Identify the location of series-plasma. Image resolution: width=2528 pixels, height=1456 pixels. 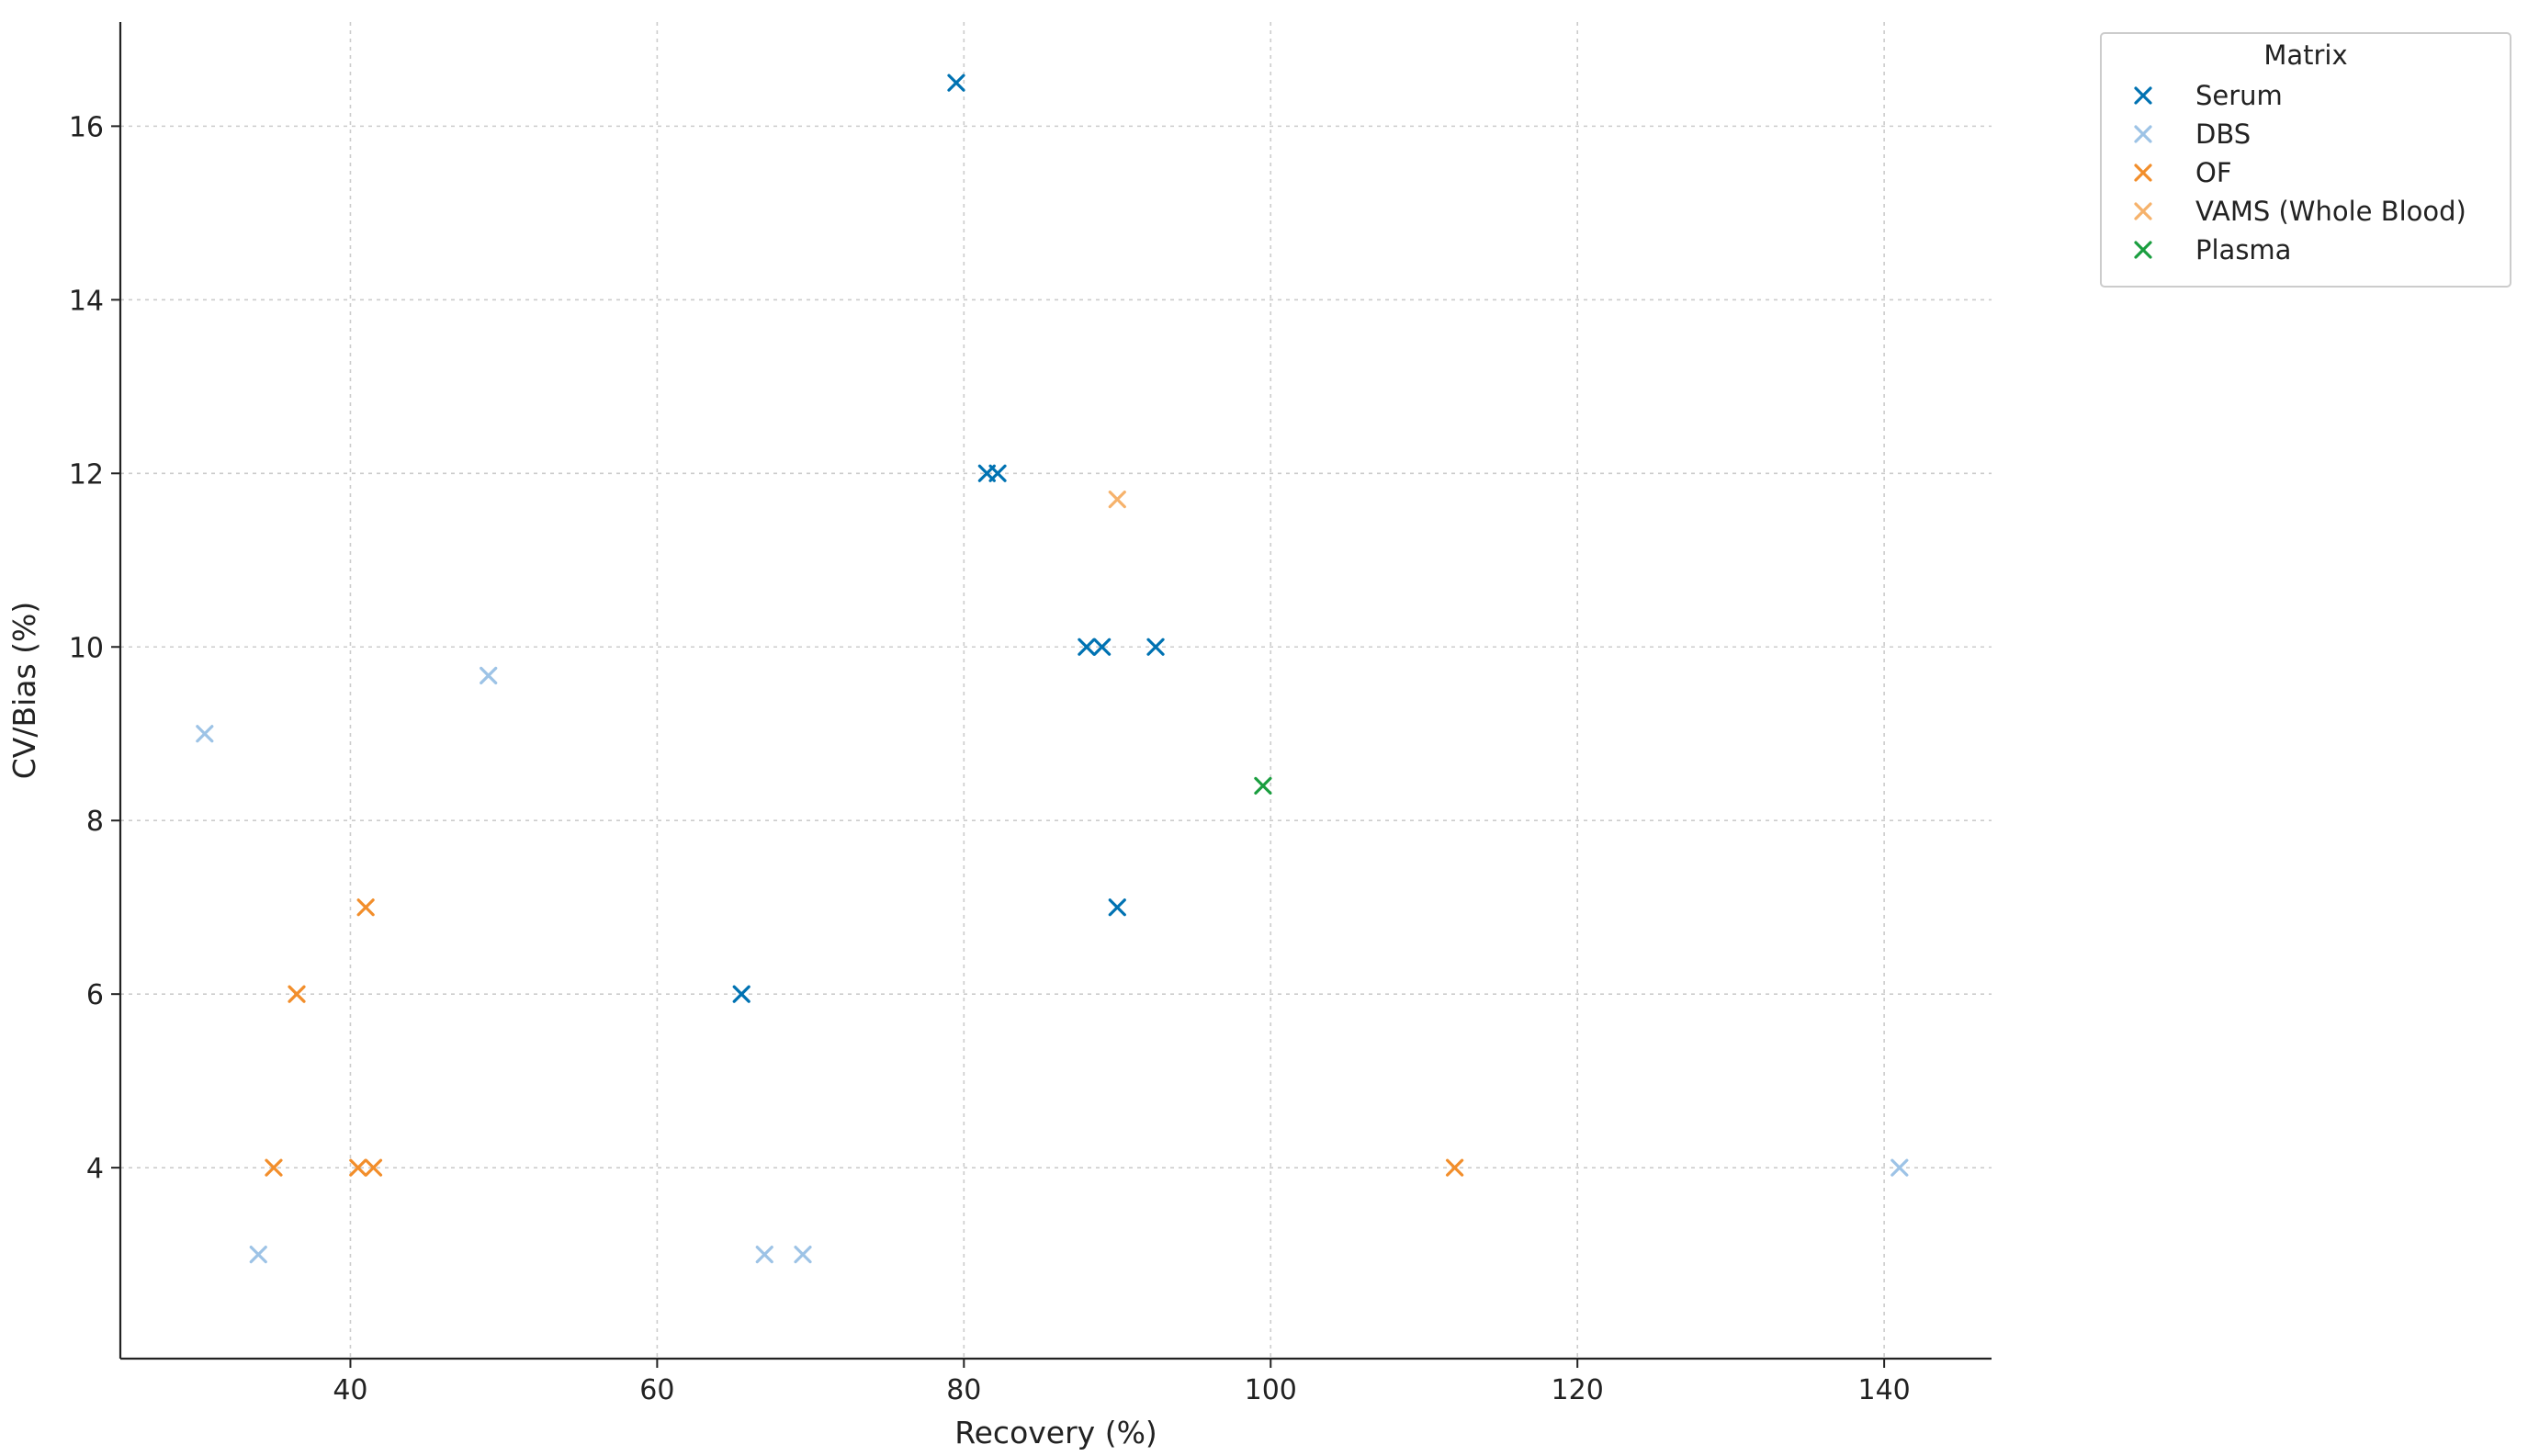
(1263, 786).